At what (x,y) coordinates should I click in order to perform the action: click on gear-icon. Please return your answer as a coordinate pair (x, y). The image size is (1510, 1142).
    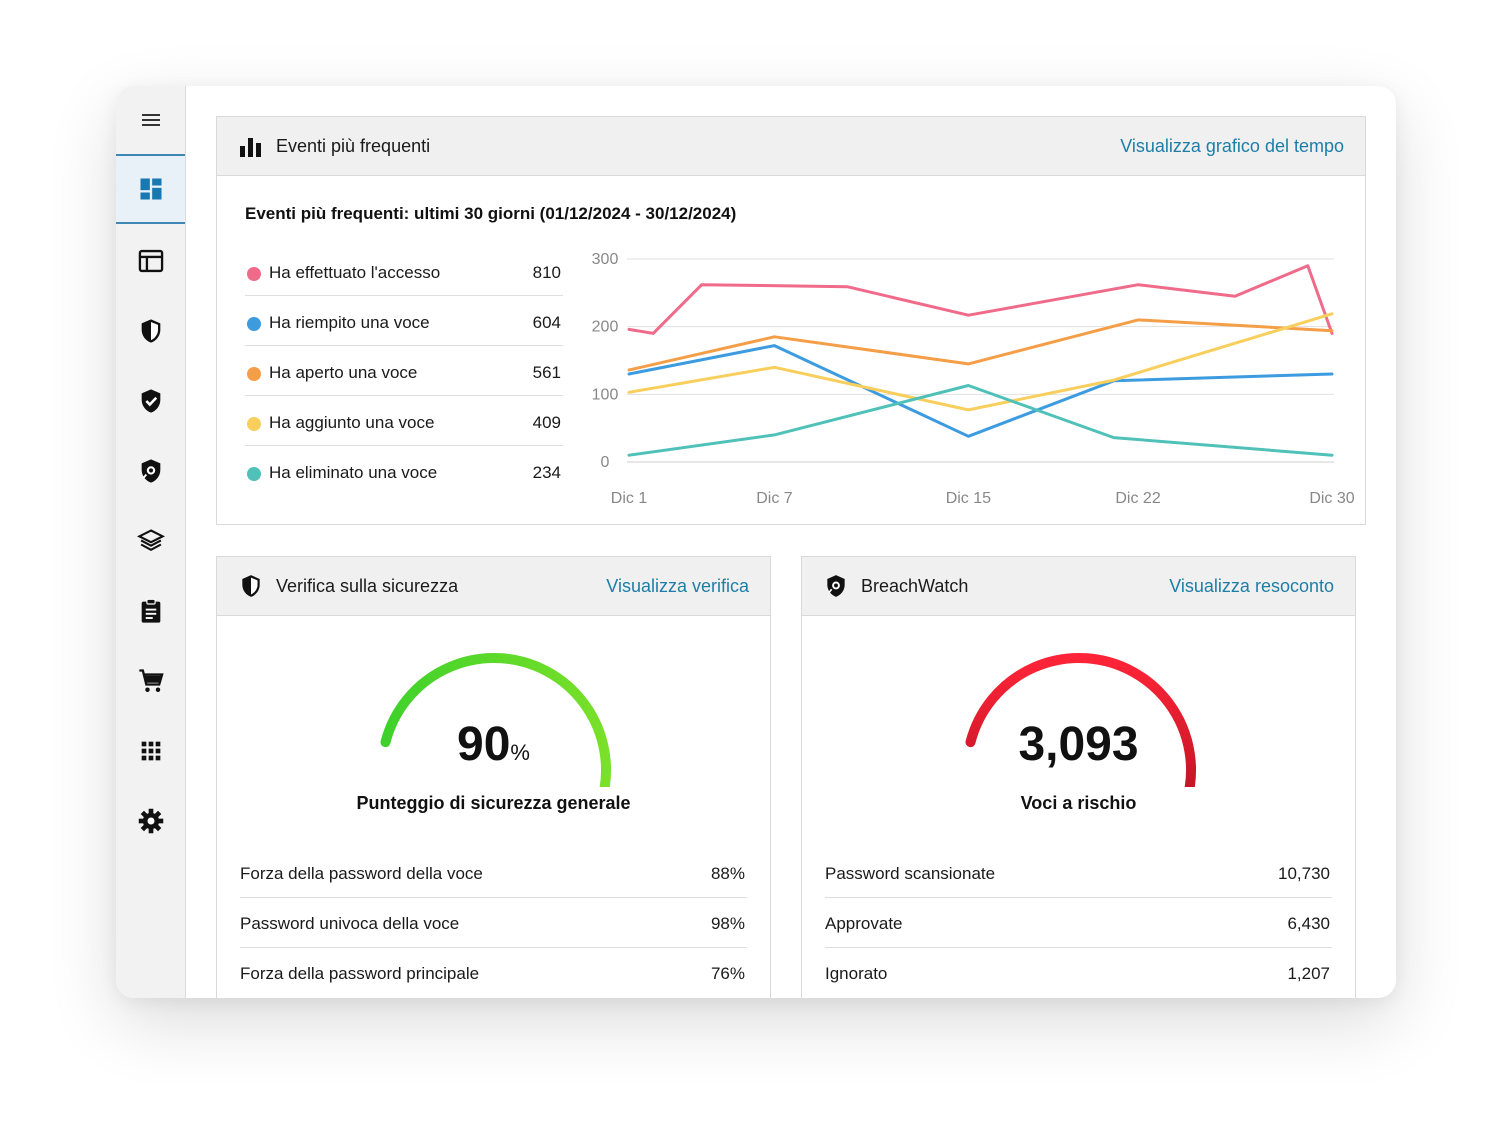
    Looking at the image, I should click on (150, 821).